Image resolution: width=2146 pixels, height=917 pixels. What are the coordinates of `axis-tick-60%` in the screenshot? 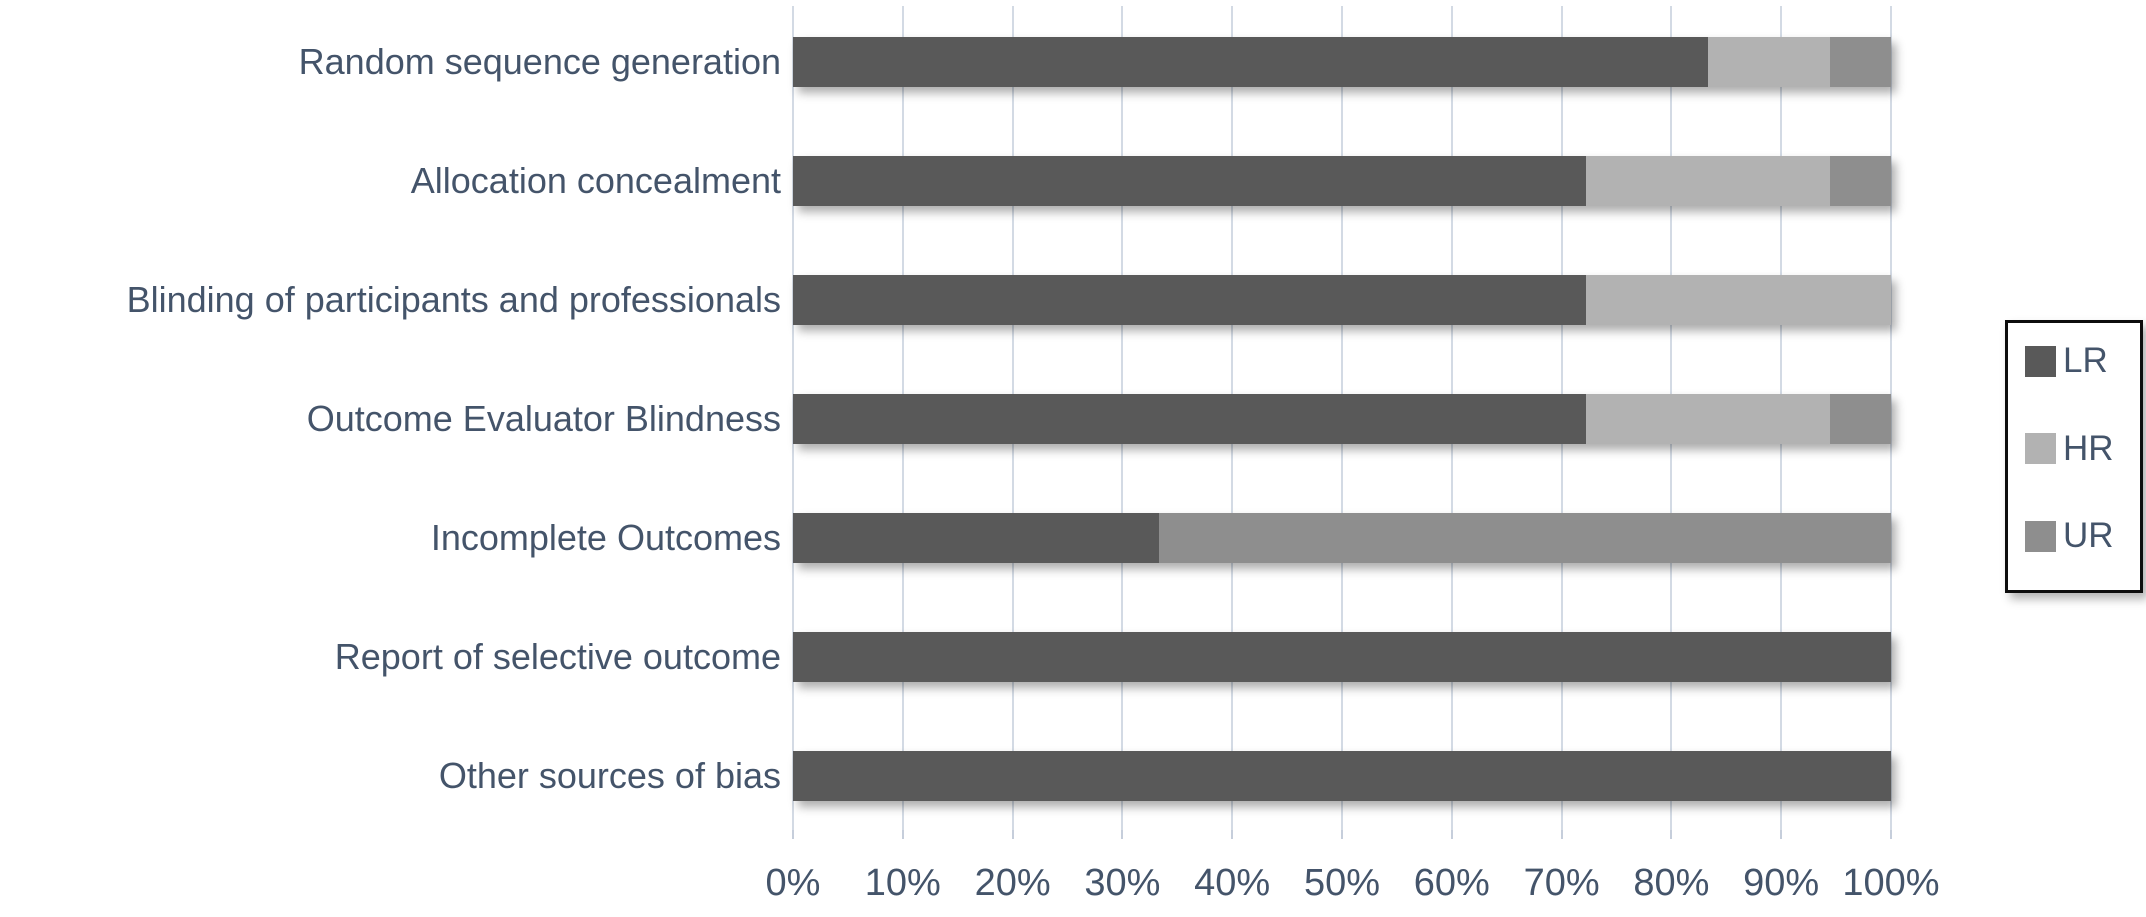 It's located at (1451, 834).